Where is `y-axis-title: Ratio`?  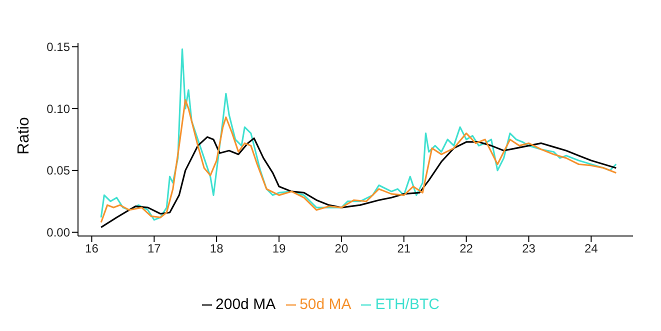 y-axis-title: Ratio is located at coordinates (24, 135).